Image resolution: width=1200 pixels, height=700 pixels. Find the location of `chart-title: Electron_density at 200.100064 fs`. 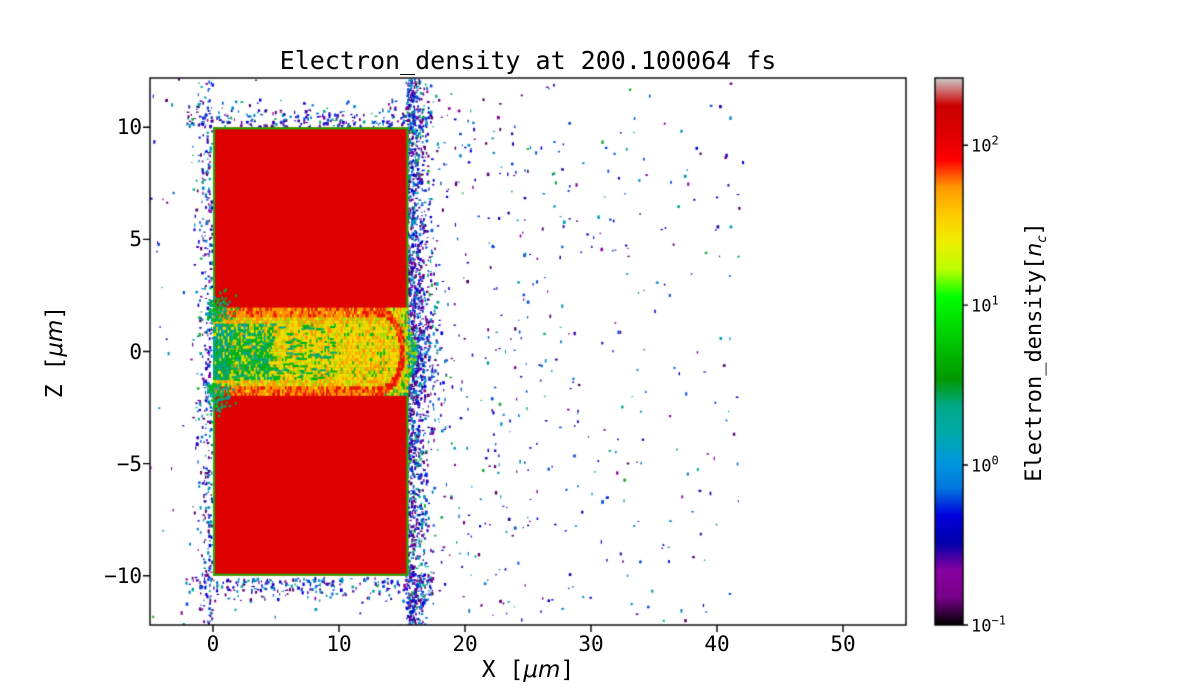

chart-title: Electron_density at 200.100064 fs is located at coordinates (528, 60).